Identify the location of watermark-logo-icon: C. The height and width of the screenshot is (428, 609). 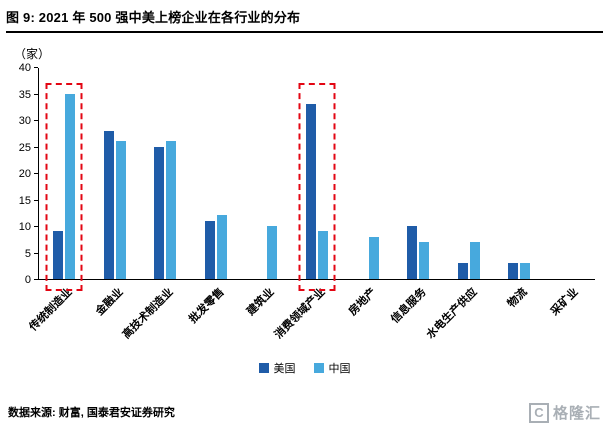
(538, 412).